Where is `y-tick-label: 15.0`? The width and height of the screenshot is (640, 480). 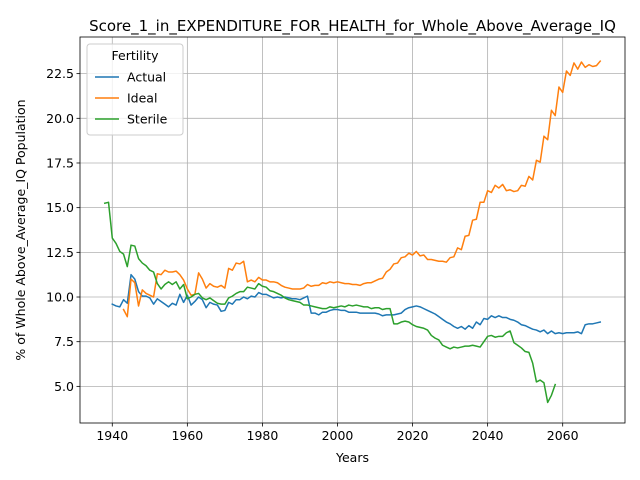
y-tick-label: 15.0 is located at coordinates (60, 207).